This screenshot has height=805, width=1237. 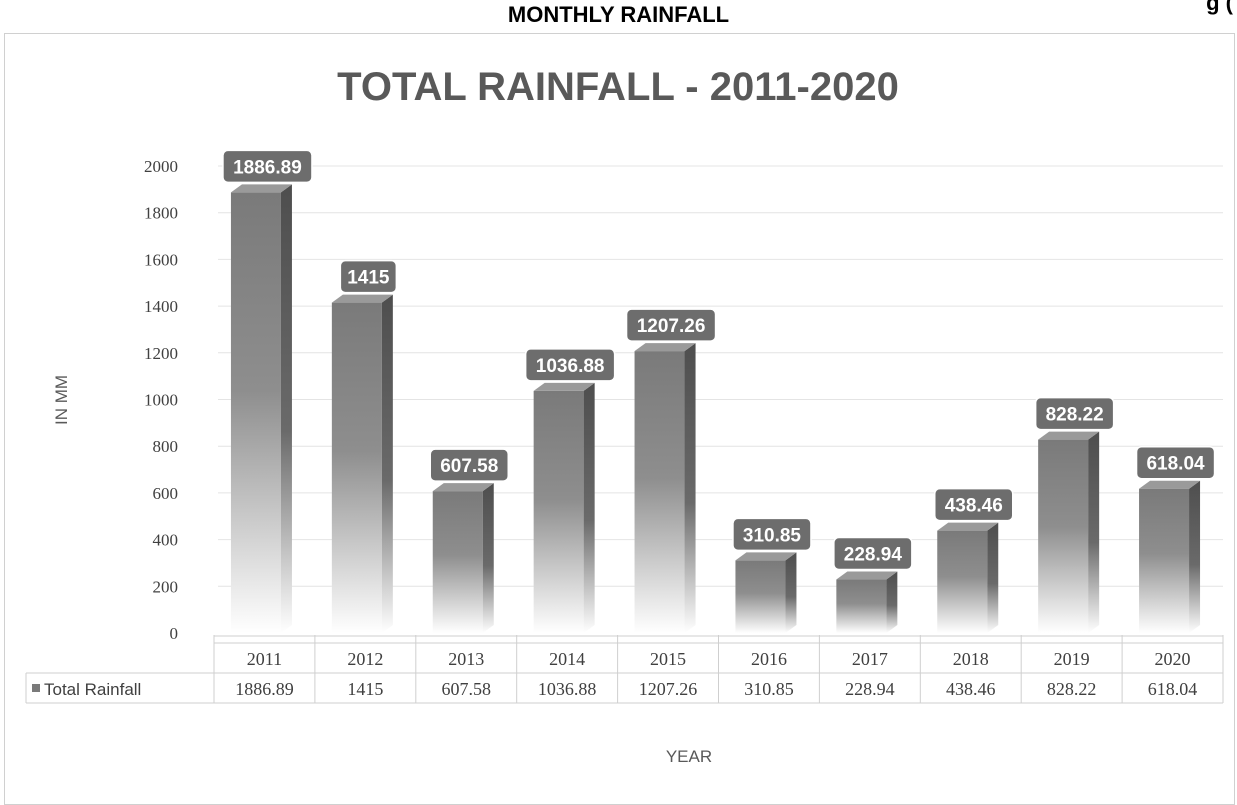 What do you see at coordinates (174, 633) in the screenshot?
I see `y-tick-label: 0` at bounding box center [174, 633].